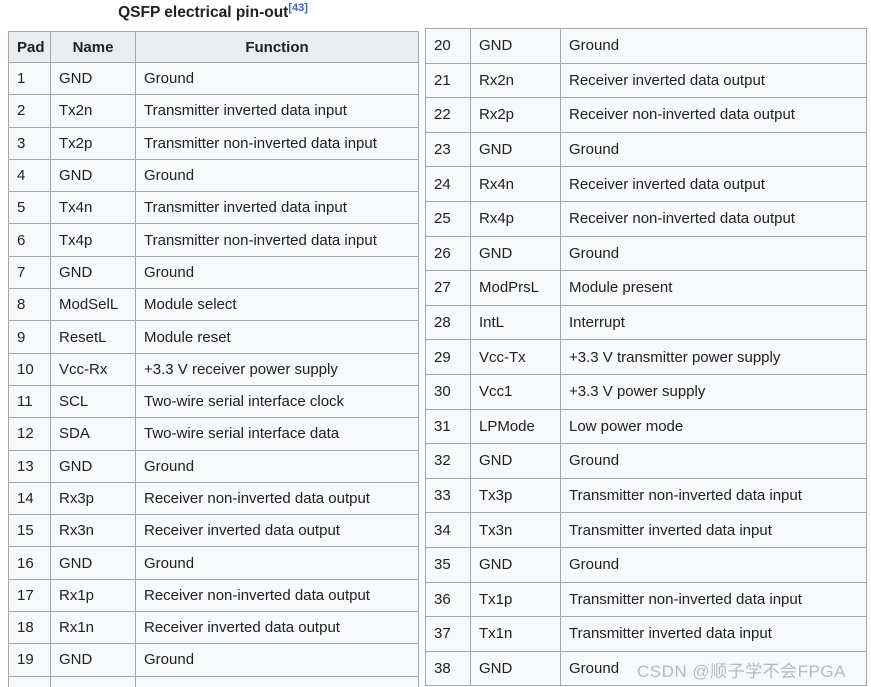 This screenshot has width=871, height=687. Describe the element at coordinates (646, 184) in the screenshot. I see `table-row: 24 Rx4n Receiver inverted data output` at that location.